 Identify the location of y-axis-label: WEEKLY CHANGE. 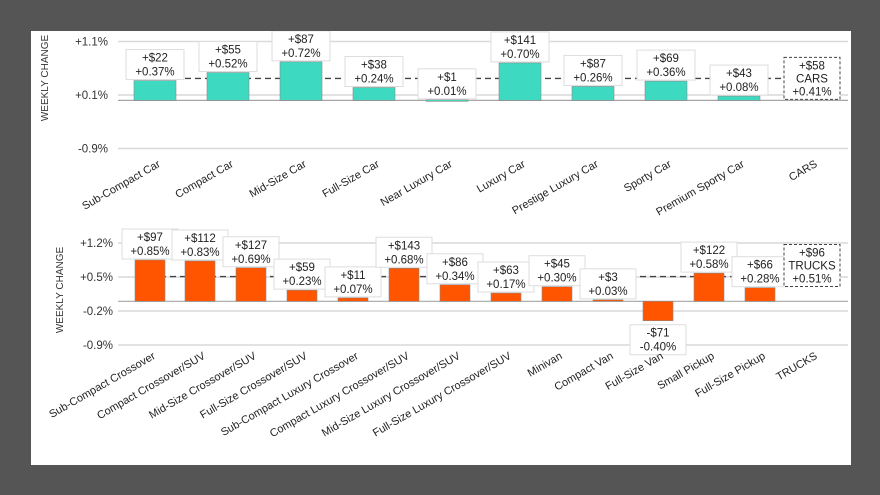
(60, 290).